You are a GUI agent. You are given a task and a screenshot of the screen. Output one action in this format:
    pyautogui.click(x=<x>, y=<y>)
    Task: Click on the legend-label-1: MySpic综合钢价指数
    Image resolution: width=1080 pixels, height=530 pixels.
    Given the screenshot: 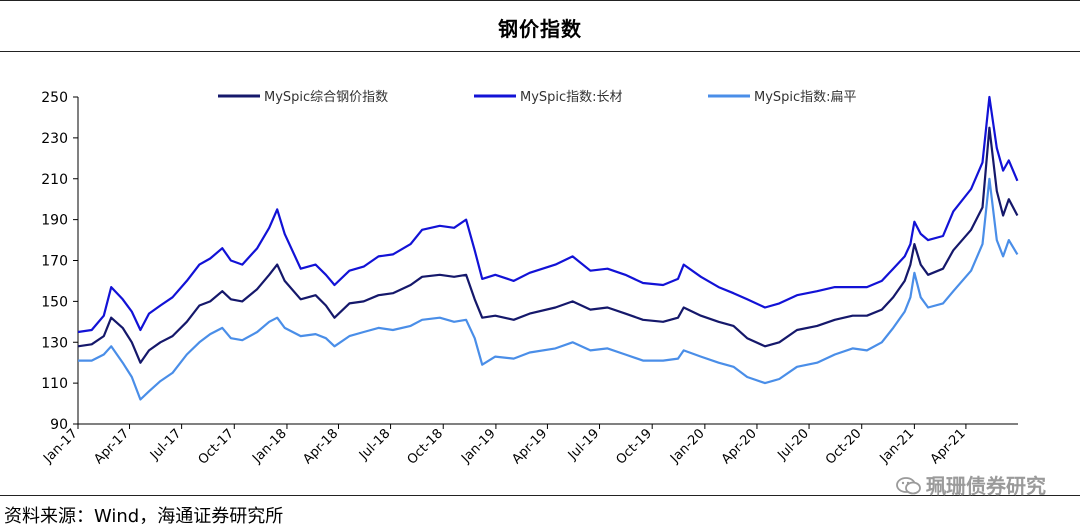 What is the action you would take?
    pyautogui.click(x=326, y=97)
    